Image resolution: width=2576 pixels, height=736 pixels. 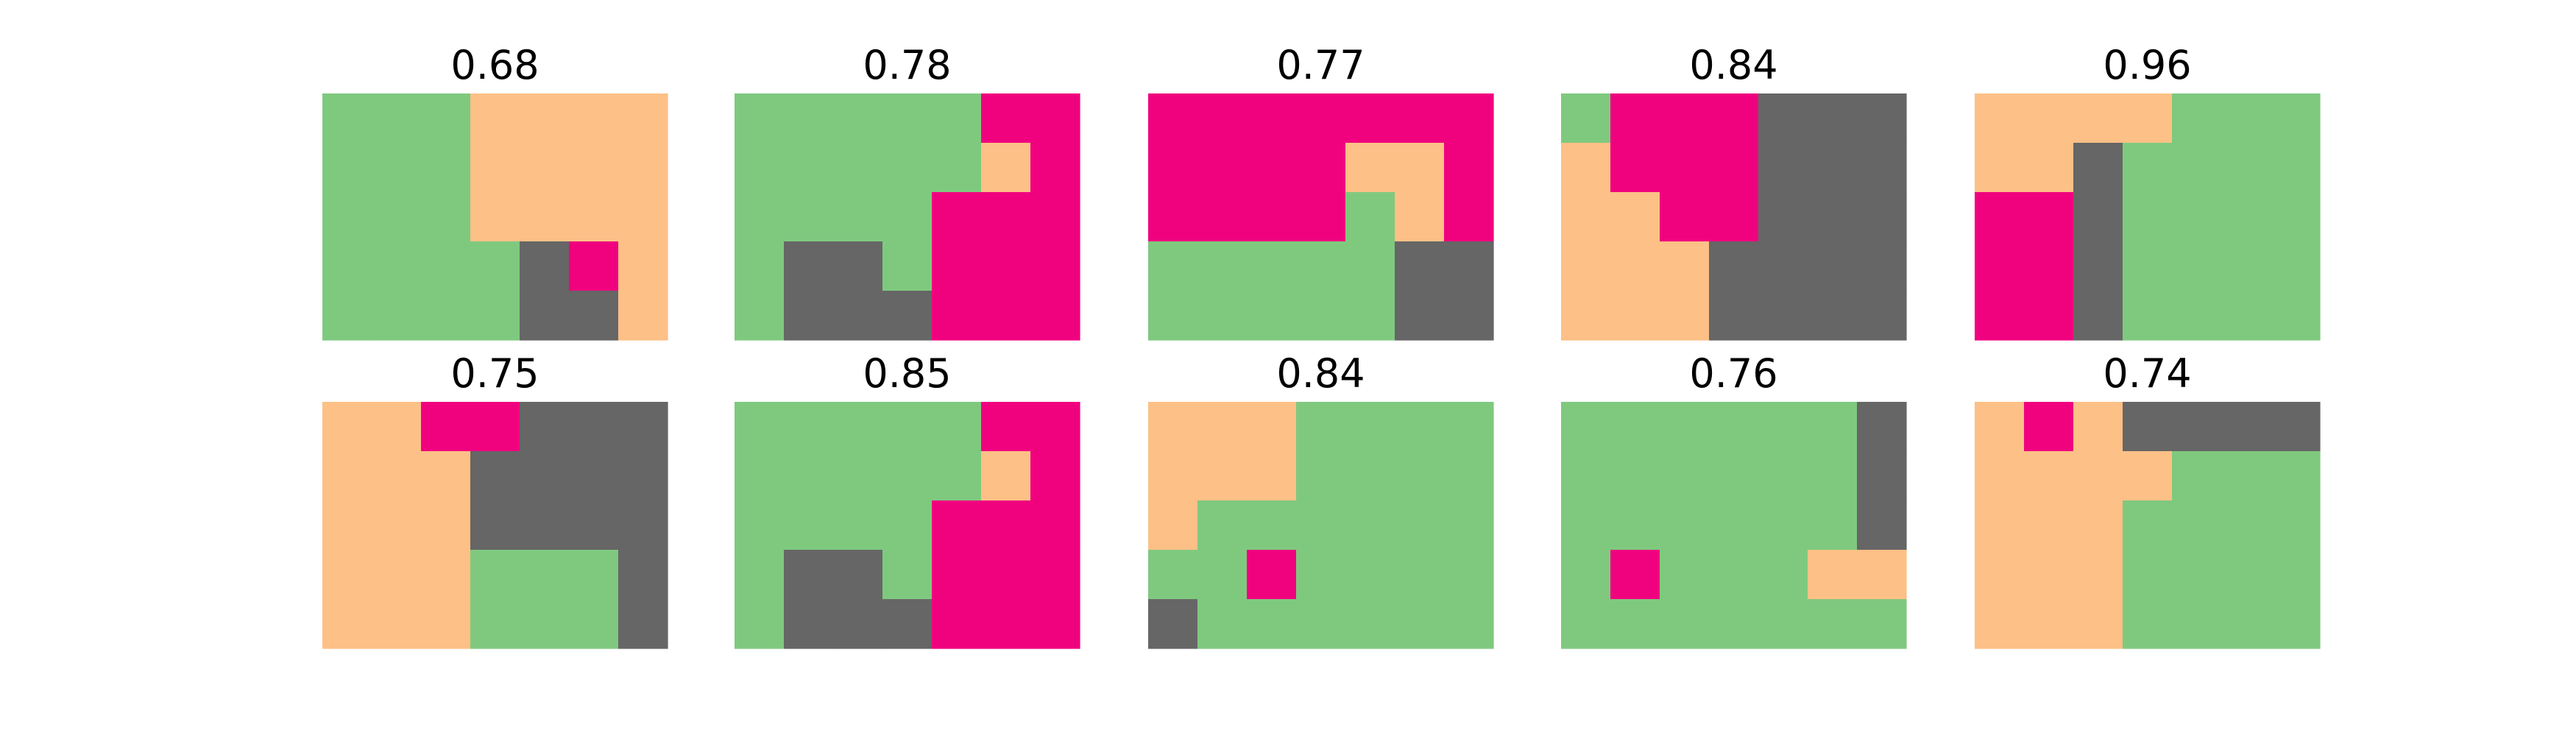 I want to click on heatmap-panel-3: 0.77, so click(x=1321, y=192).